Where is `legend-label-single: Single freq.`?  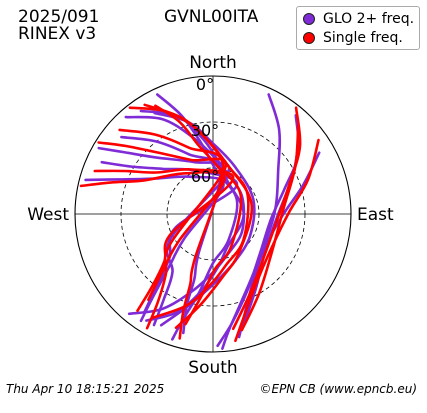 legend-label-single: Single freq. is located at coordinates (363, 38).